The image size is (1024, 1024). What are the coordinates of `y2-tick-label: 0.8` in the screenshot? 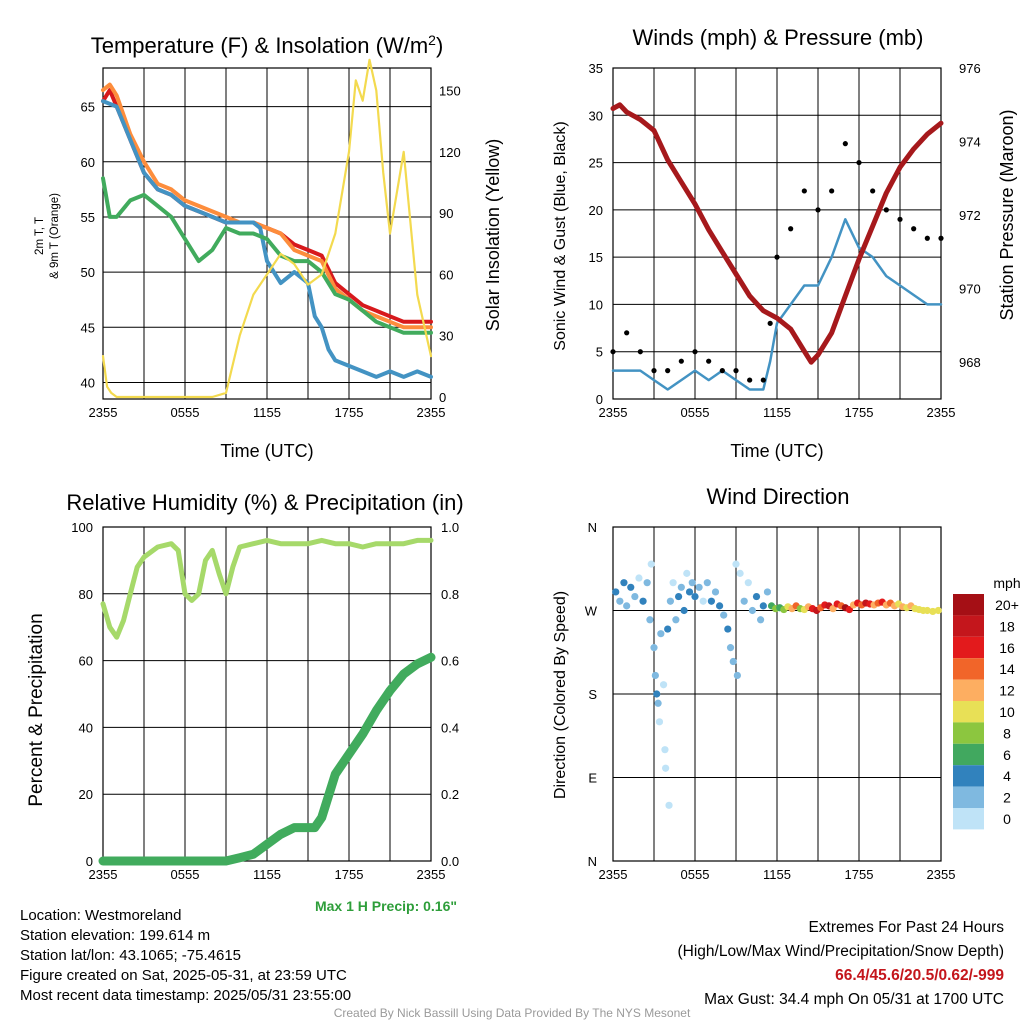 It's located at (450, 594).